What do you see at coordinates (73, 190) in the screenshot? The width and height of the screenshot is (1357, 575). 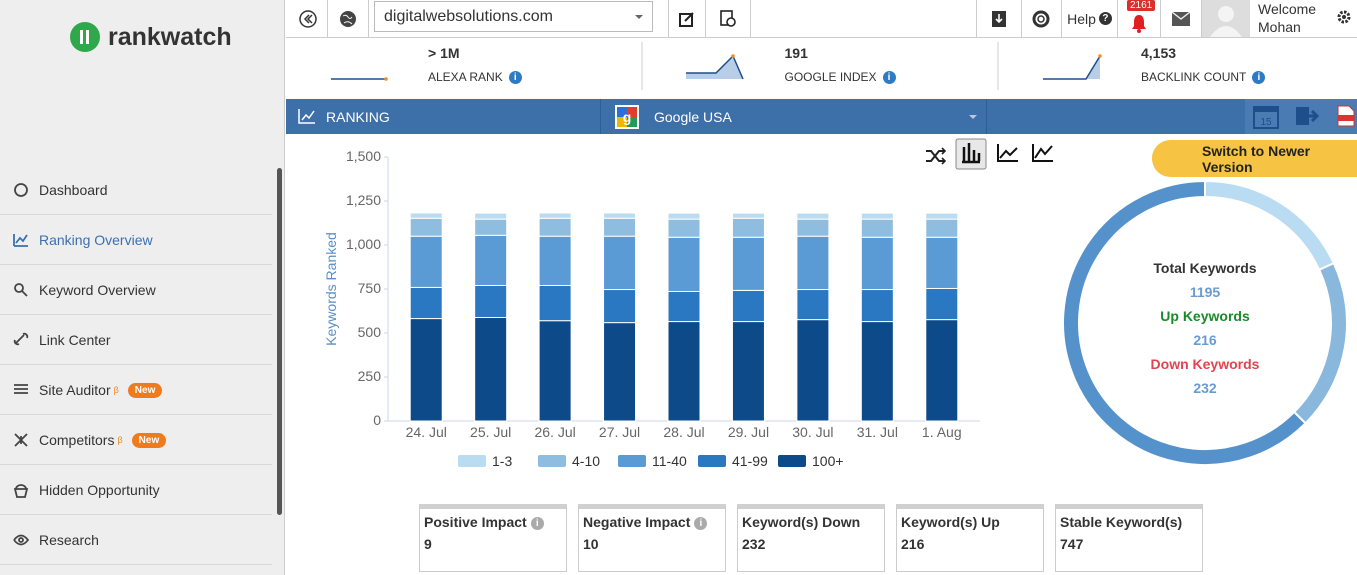 I see `menu-label: Dashboard` at bounding box center [73, 190].